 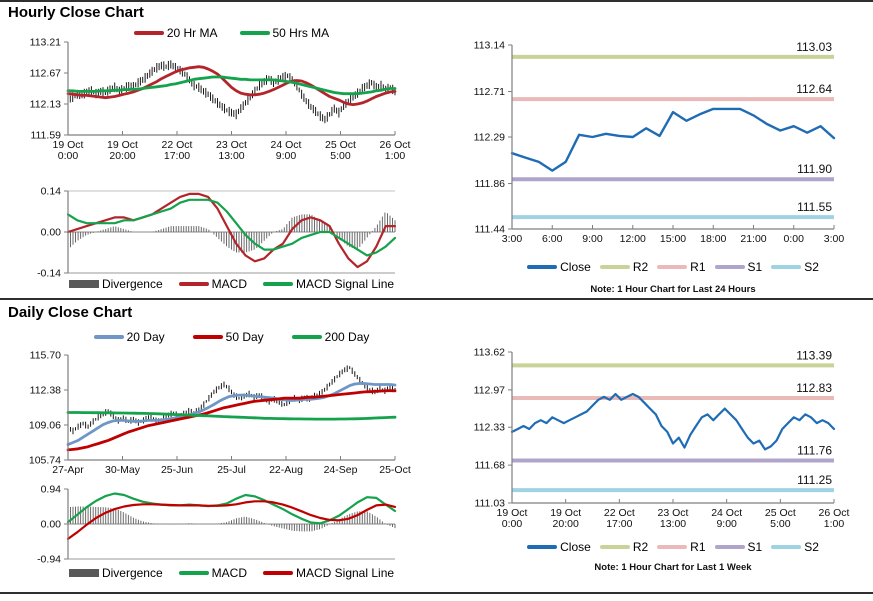 I want to click on svg-text: 0.94, so click(x=51, y=490).